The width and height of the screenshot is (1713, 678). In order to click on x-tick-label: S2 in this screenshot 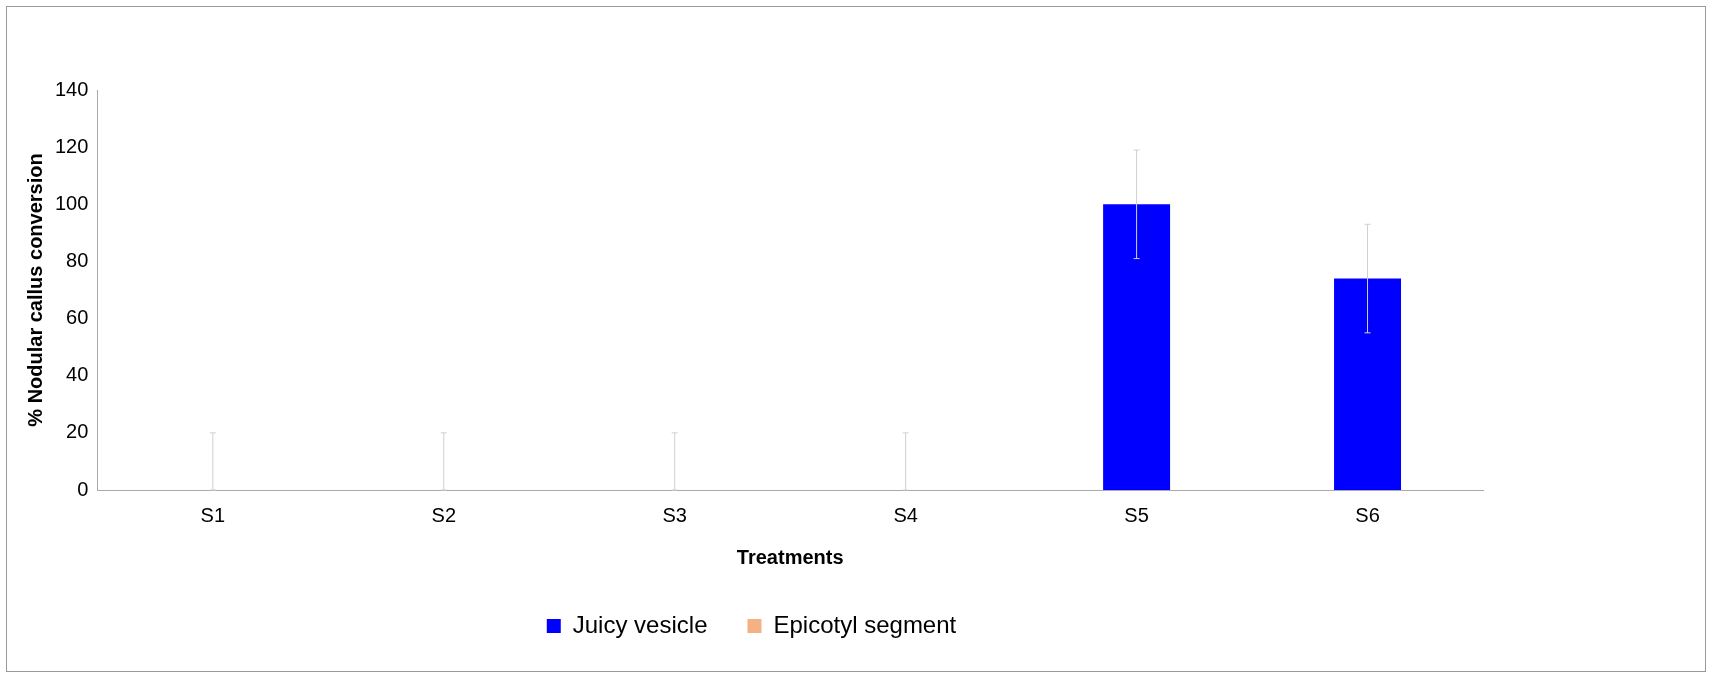, I will do `click(444, 514)`.